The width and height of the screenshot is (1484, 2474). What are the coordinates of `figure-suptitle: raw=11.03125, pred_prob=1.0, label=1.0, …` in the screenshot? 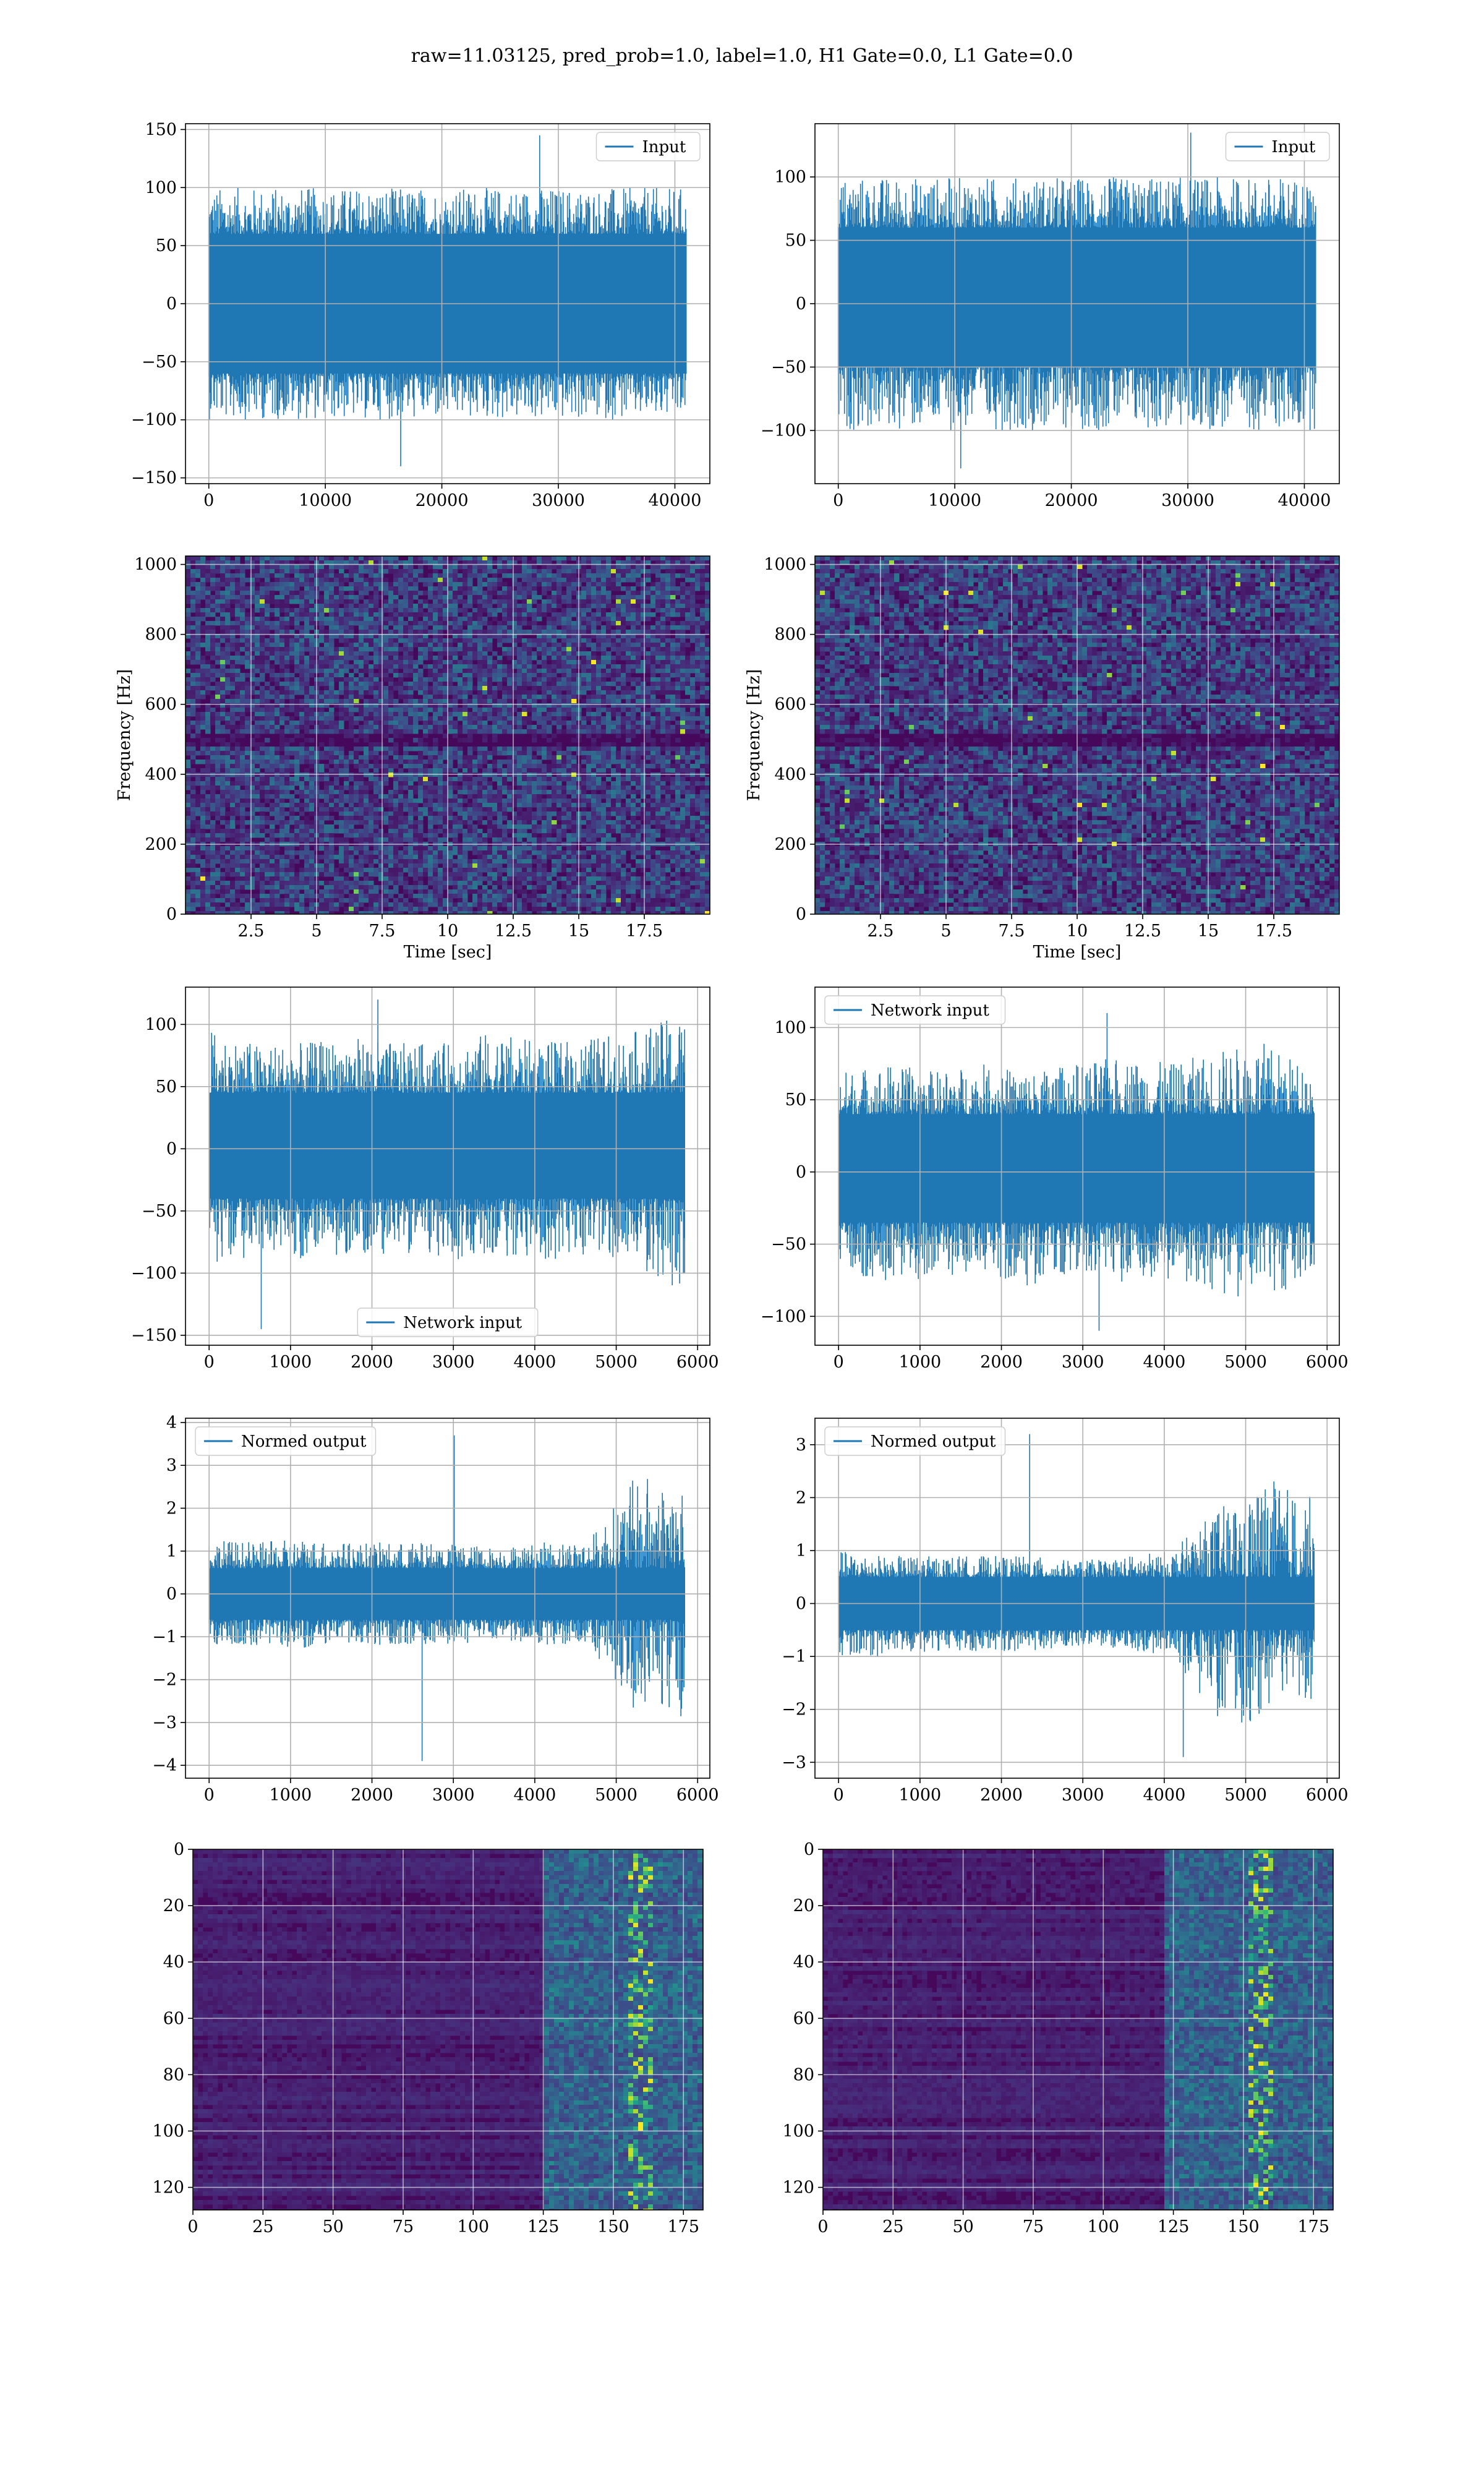 It's located at (742, 56).